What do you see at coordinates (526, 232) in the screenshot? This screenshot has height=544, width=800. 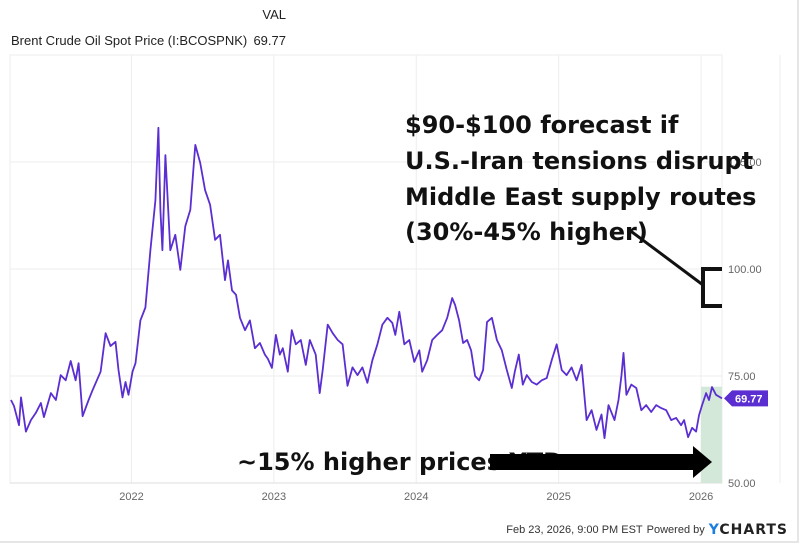 I see `forecast-line-4: (30%-45% higher)` at bounding box center [526, 232].